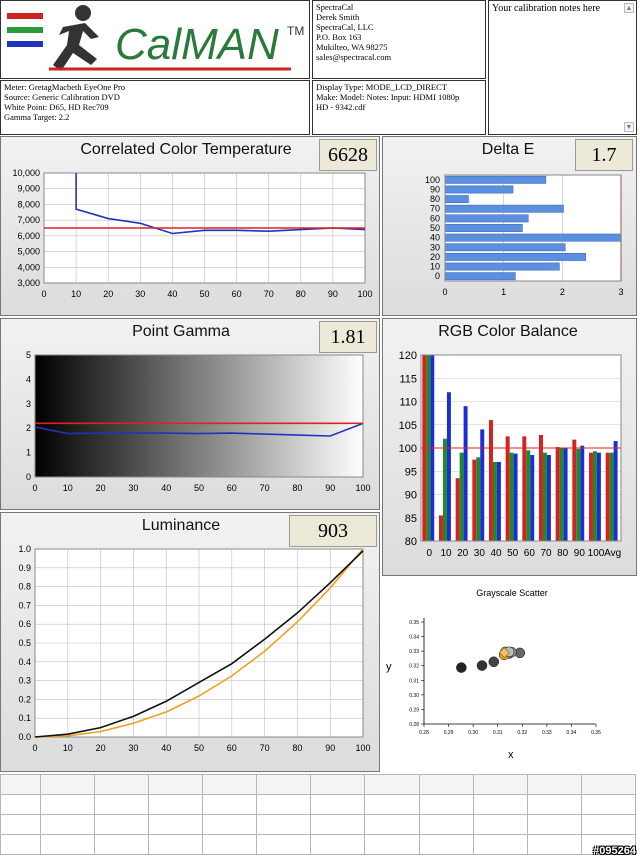 The height and width of the screenshot is (858, 640). Describe the element at coordinates (432, 180) in the screenshot. I see `y-tick-label: 100` at that location.